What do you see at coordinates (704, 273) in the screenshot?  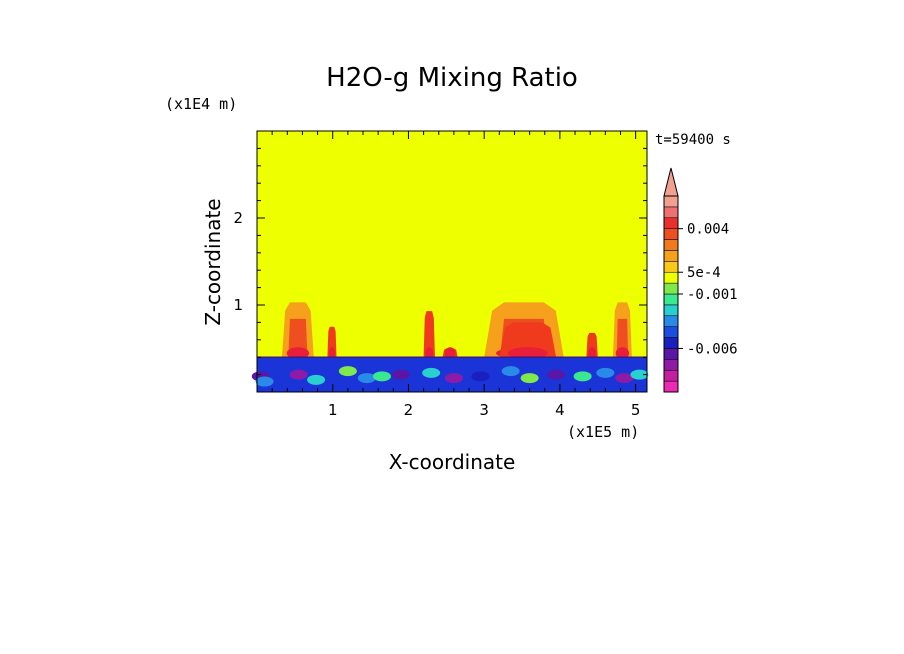 I see `colorbar-tick-label: 5e-4` at bounding box center [704, 273].